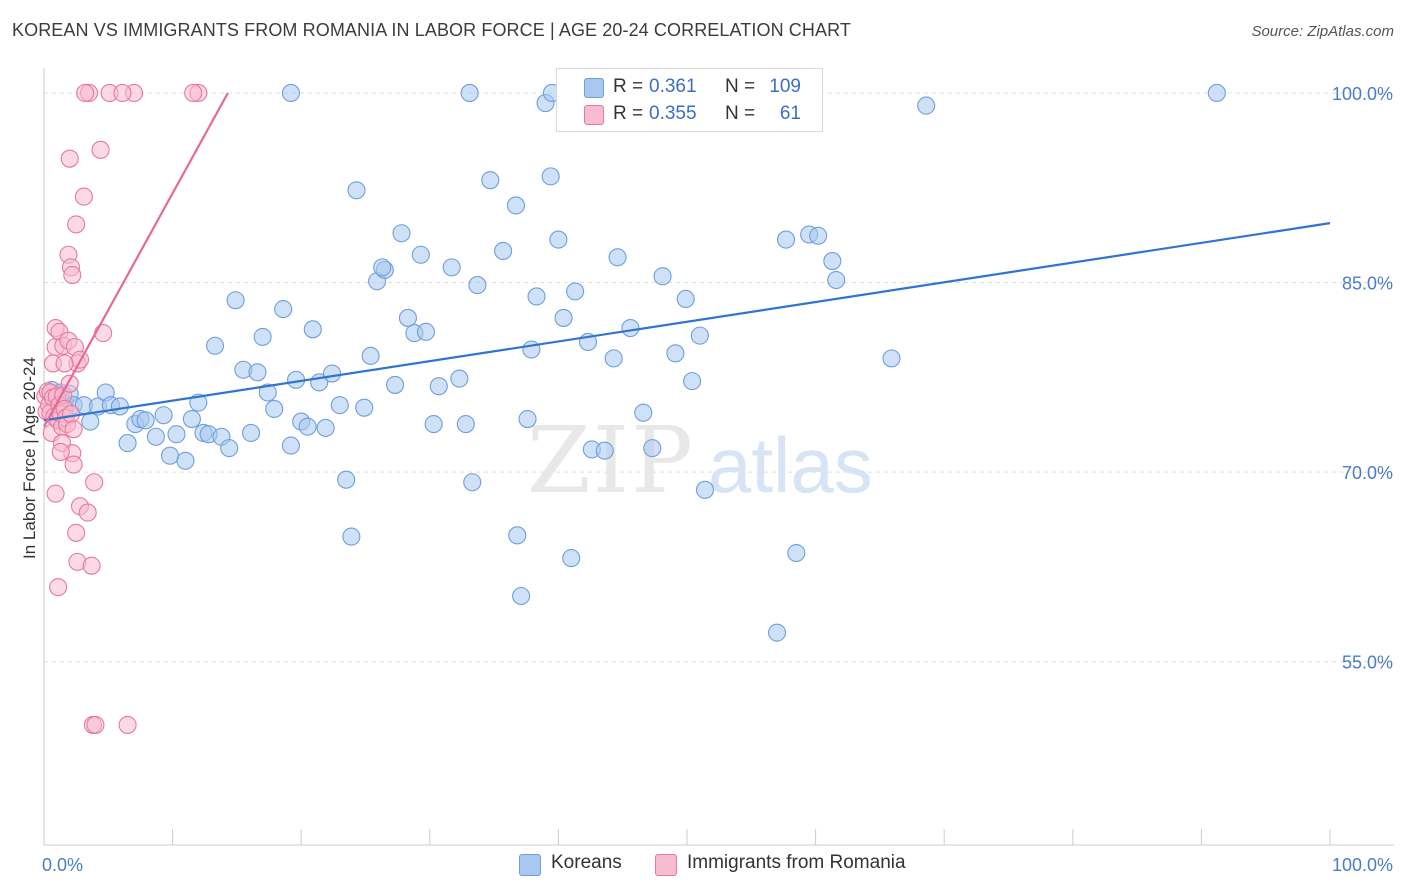 The width and height of the screenshot is (1406, 892). What do you see at coordinates (790, 113) in the screenshot?
I see `legend-n-value: 61` at bounding box center [790, 113].